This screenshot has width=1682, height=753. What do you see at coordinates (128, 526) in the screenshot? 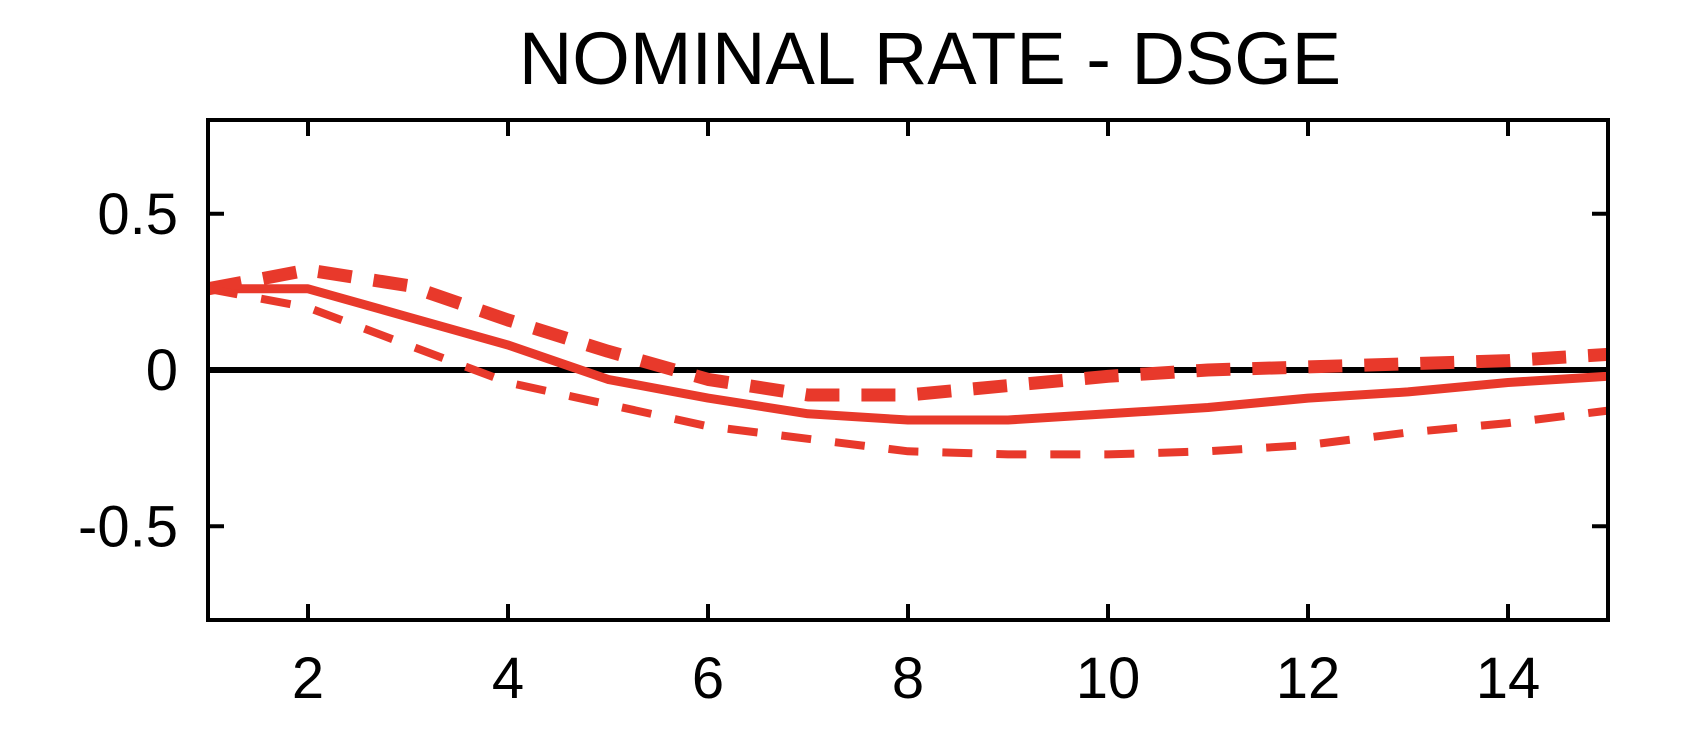
I see `y-tick-label: -0.5` at bounding box center [128, 526].